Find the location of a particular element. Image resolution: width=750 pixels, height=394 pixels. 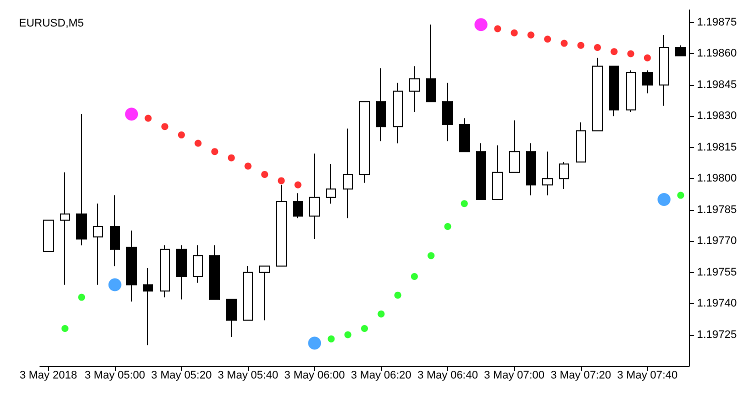

x-tick-label: 3 May 07:20 is located at coordinates (581, 376).